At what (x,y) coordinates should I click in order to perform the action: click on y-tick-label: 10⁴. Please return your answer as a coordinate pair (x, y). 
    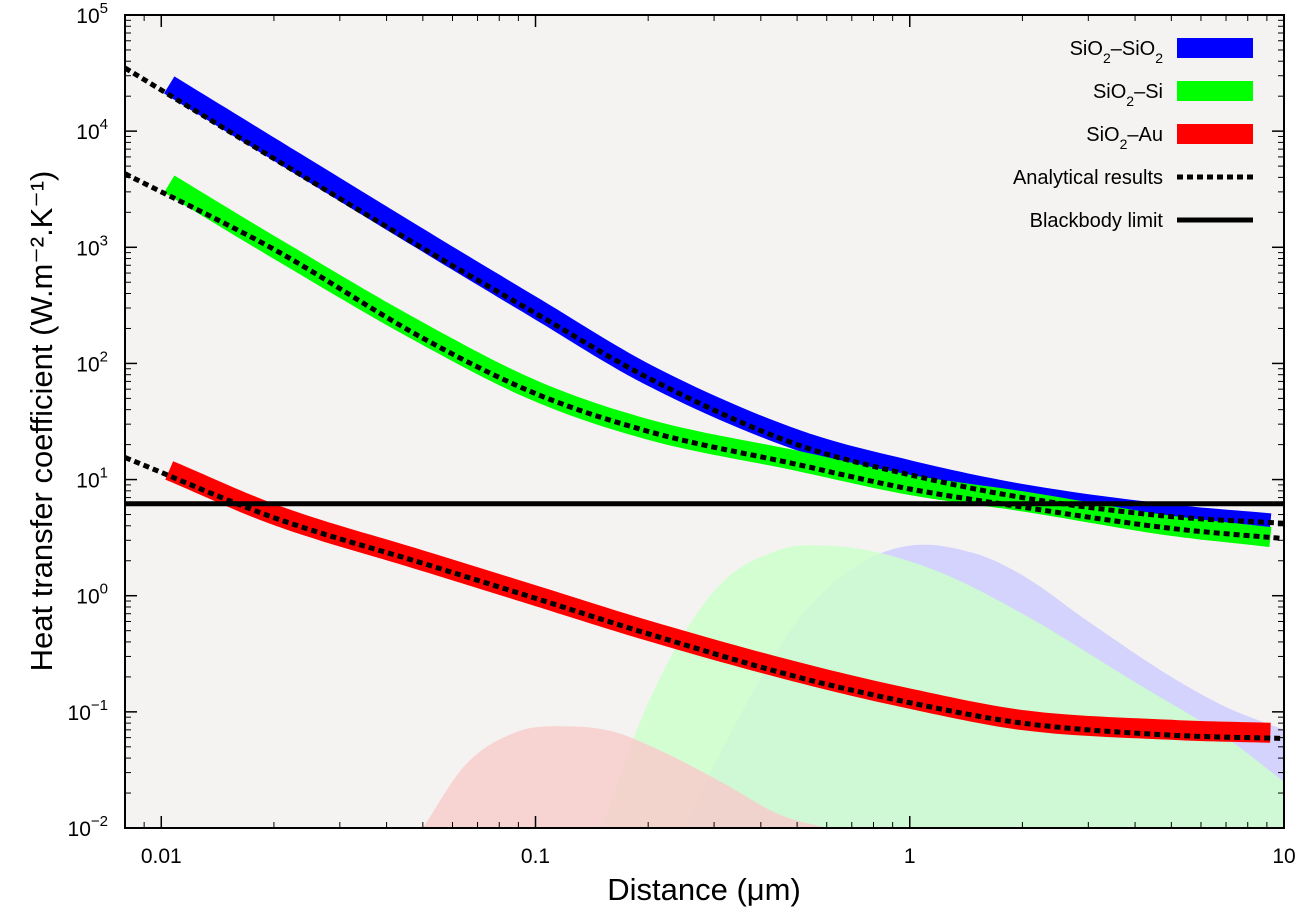
    Looking at the image, I should click on (92, 130).